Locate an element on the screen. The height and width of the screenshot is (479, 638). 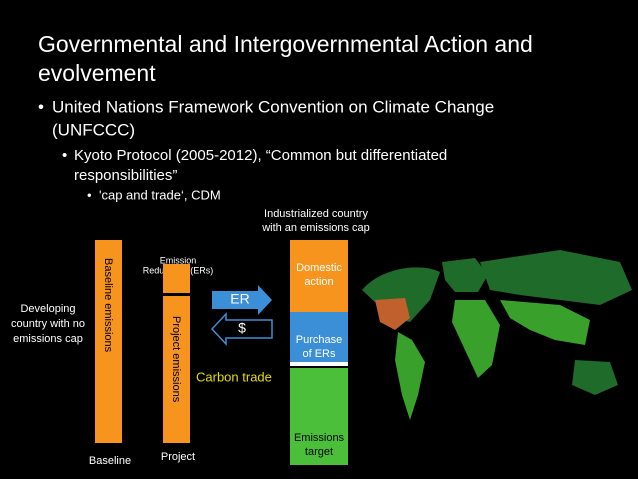
label: Emission is located at coordinates (178, 260).